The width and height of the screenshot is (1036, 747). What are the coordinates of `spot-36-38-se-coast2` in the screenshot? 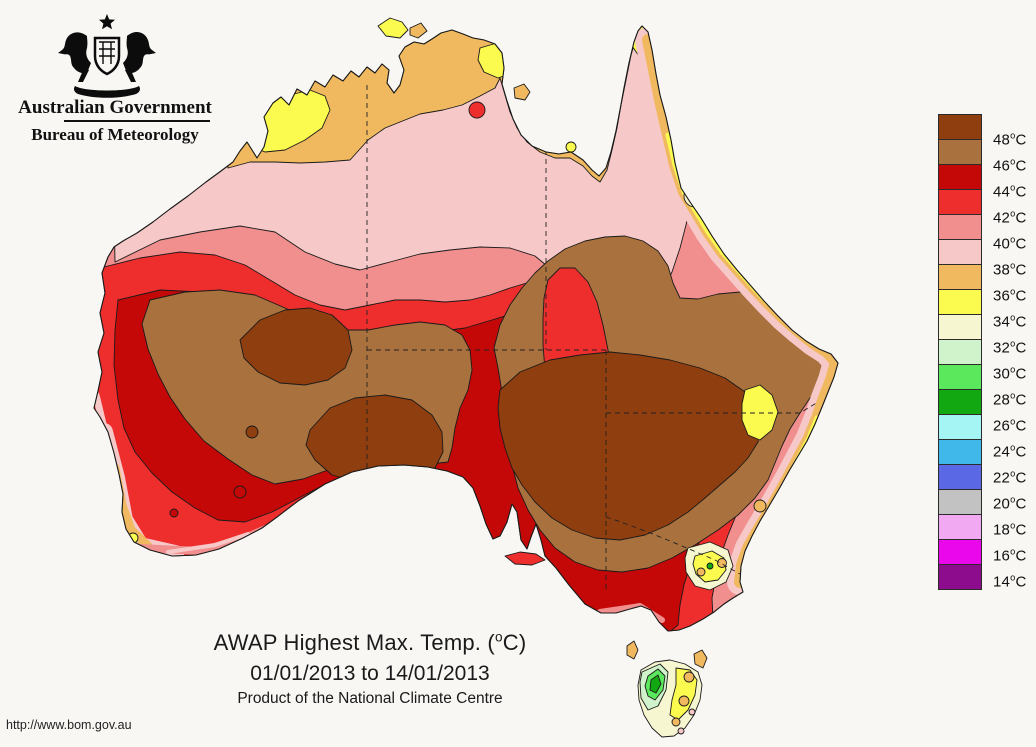 It's located at (770, 527).